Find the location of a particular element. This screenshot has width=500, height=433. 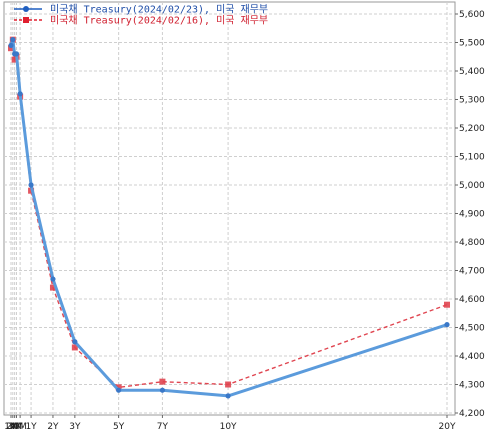

x-tick-label: 3Y is located at coordinates (75, 427).